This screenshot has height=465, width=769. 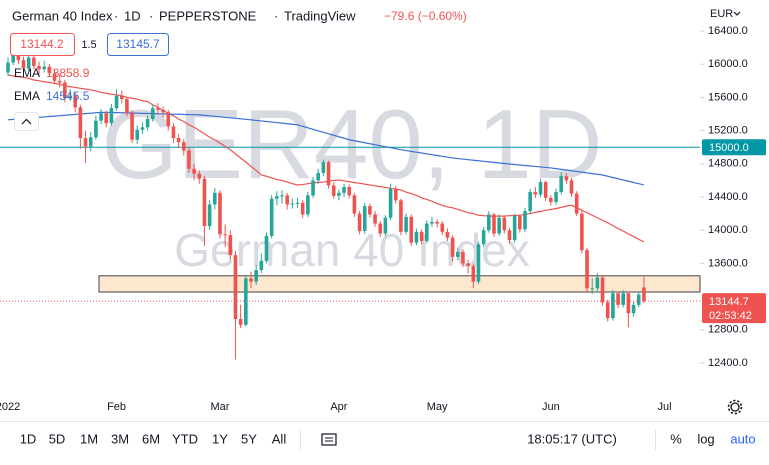 What do you see at coordinates (28, 438) in the screenshot?
I see `range-button: 1D` at bounding box center [28, 438].